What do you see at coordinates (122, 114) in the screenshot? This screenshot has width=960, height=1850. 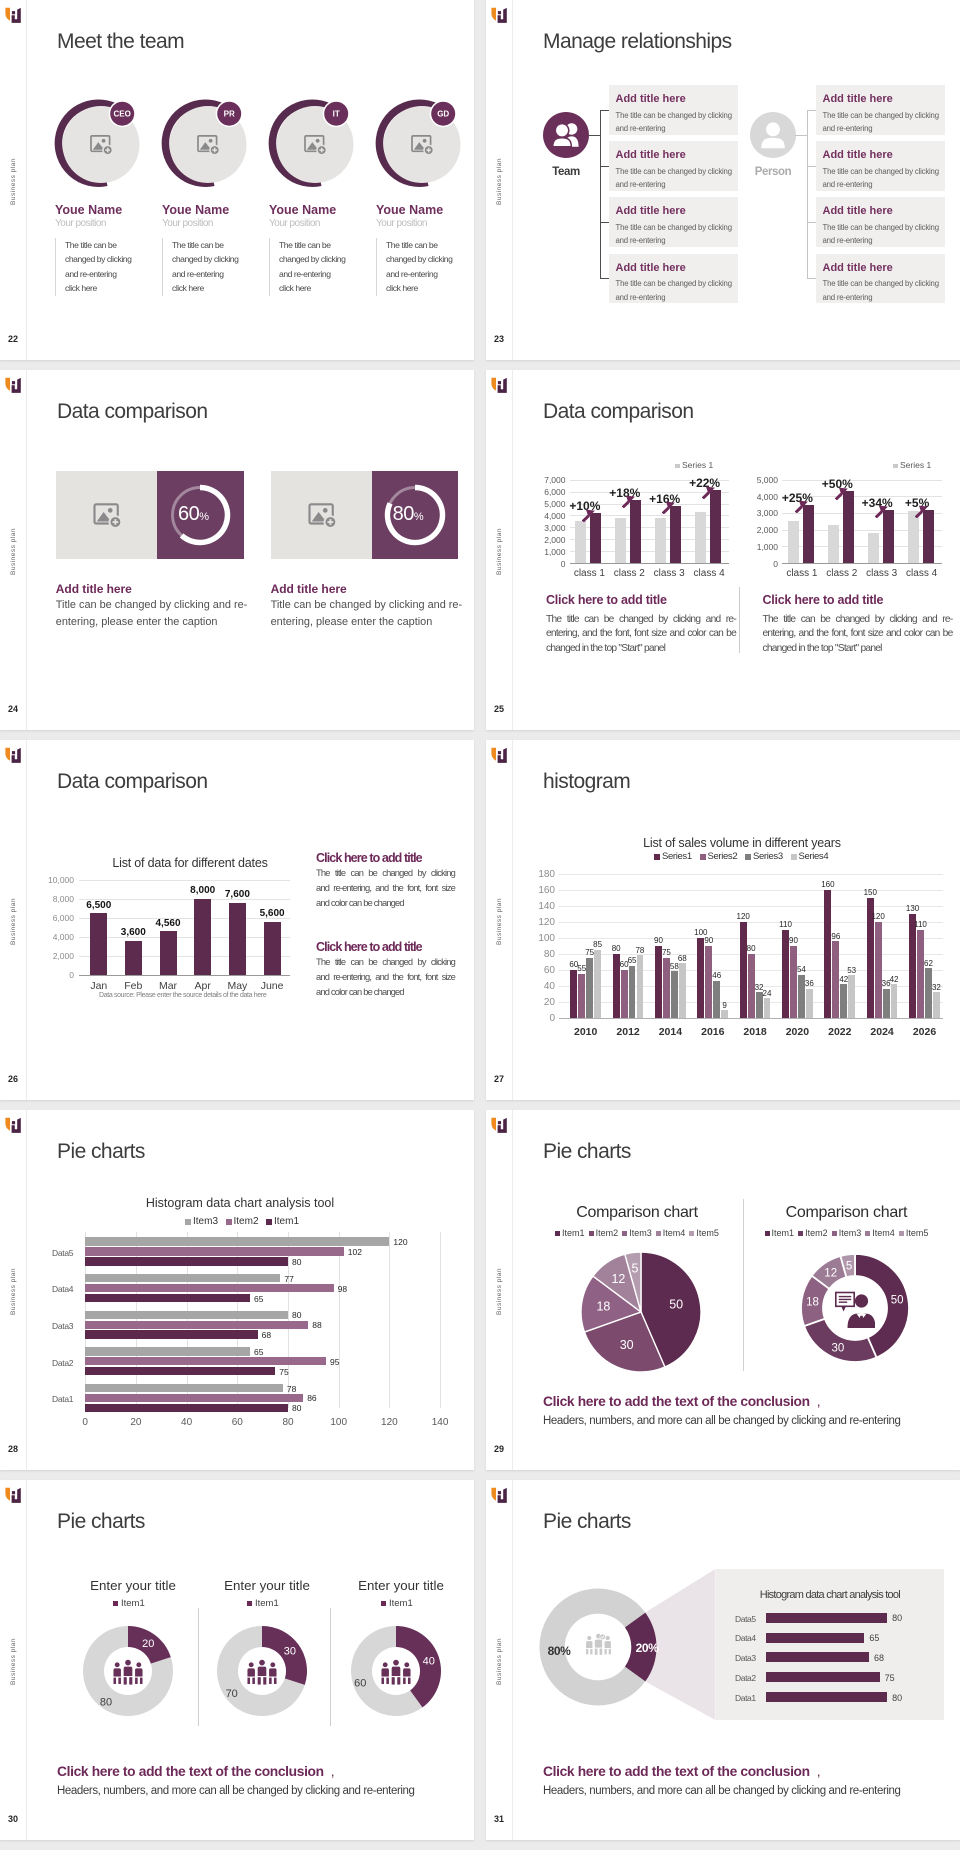 I see `svg-text: CEO` at bounding box center [122, 114].